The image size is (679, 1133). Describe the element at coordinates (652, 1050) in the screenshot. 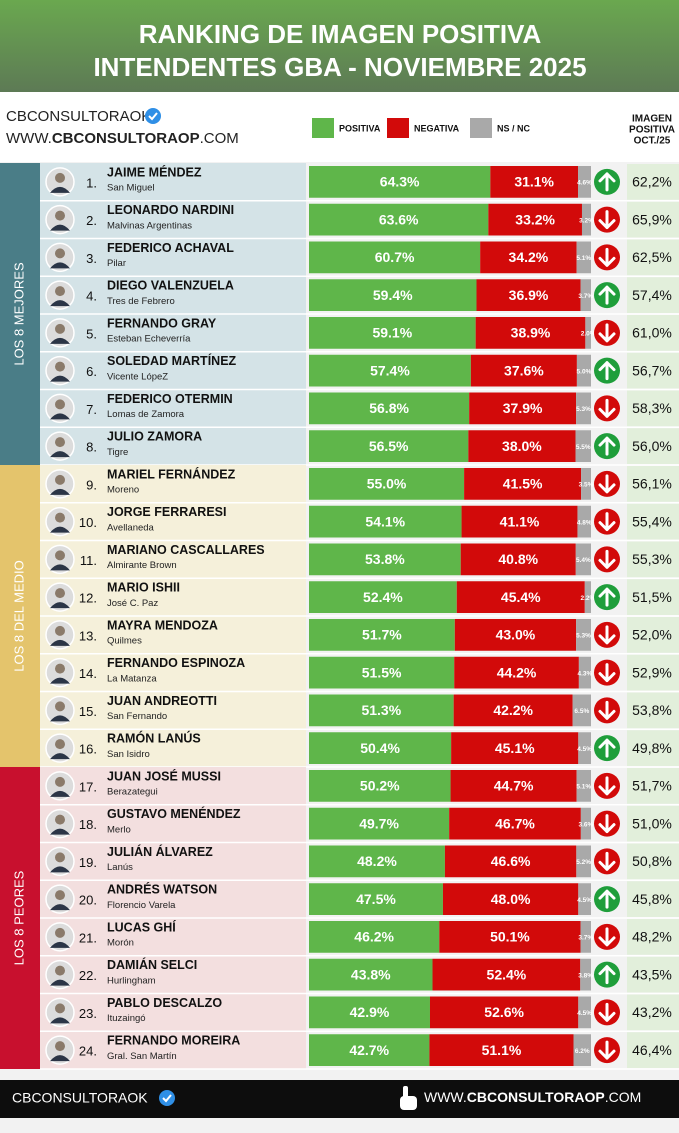

I see `previous-value: 46,4%` at that location.